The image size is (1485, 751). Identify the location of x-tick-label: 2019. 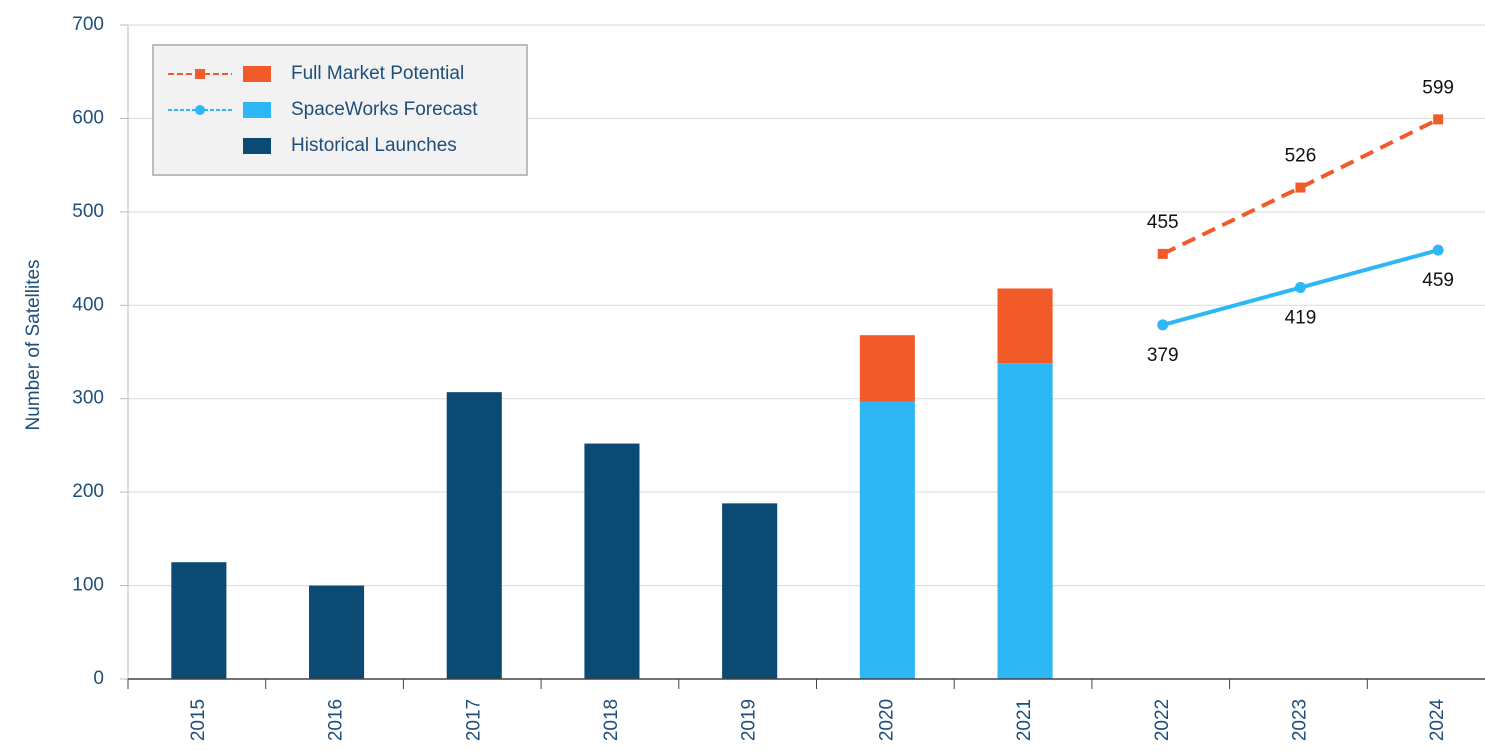
(749, 720).